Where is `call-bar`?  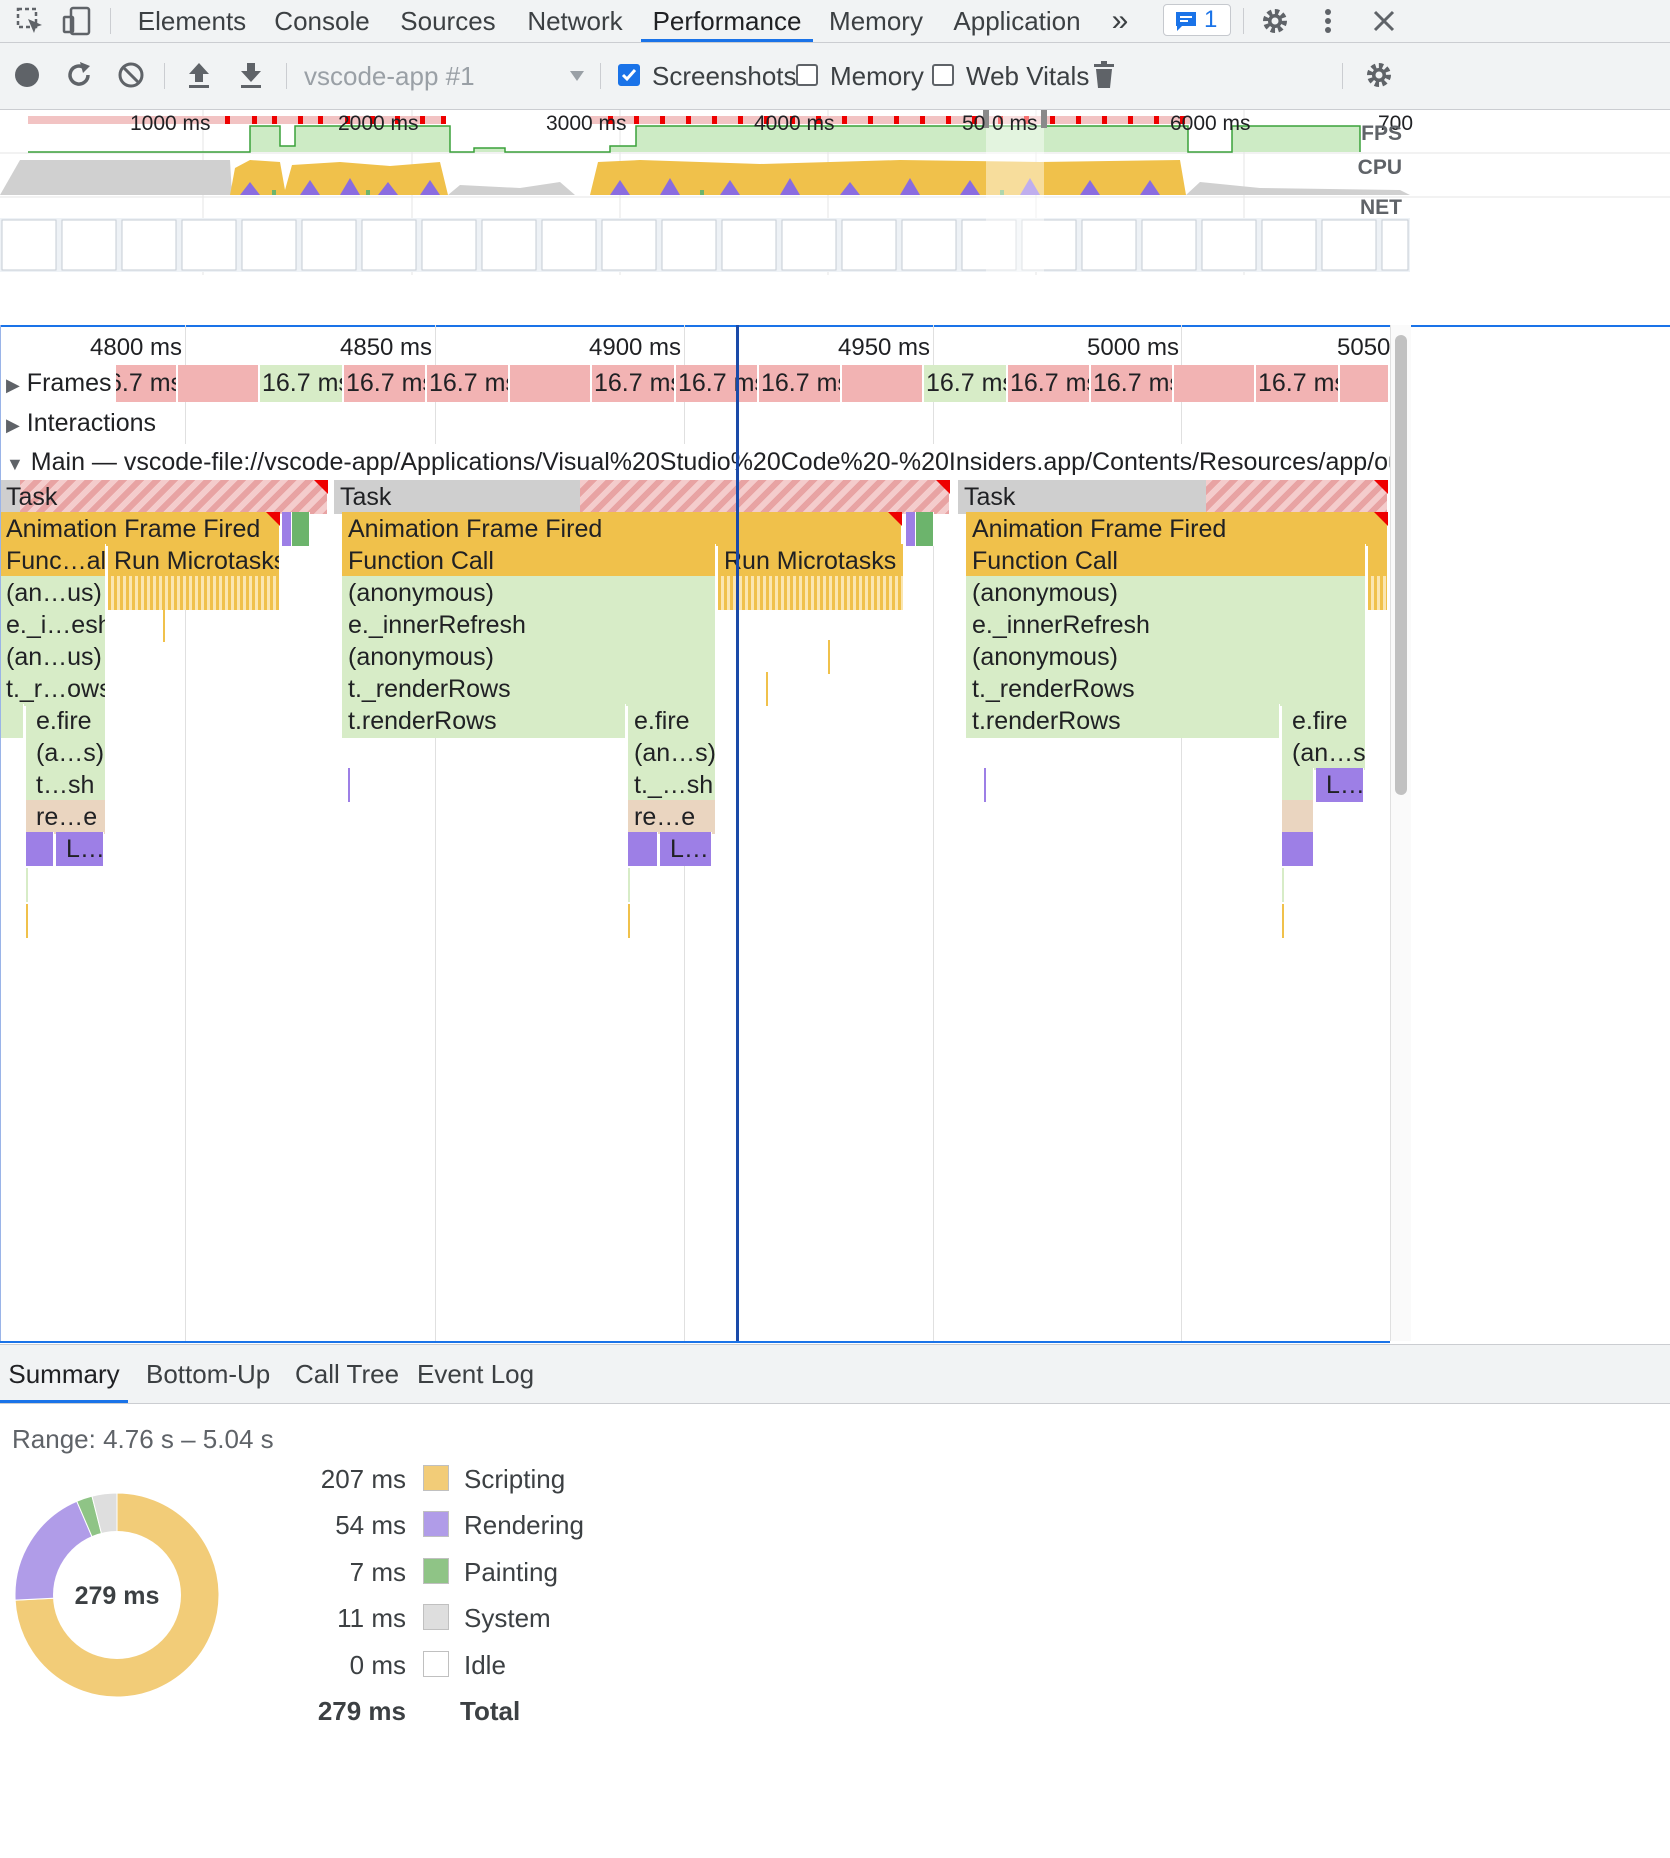 call-bar is located at coordinates (12, 721).